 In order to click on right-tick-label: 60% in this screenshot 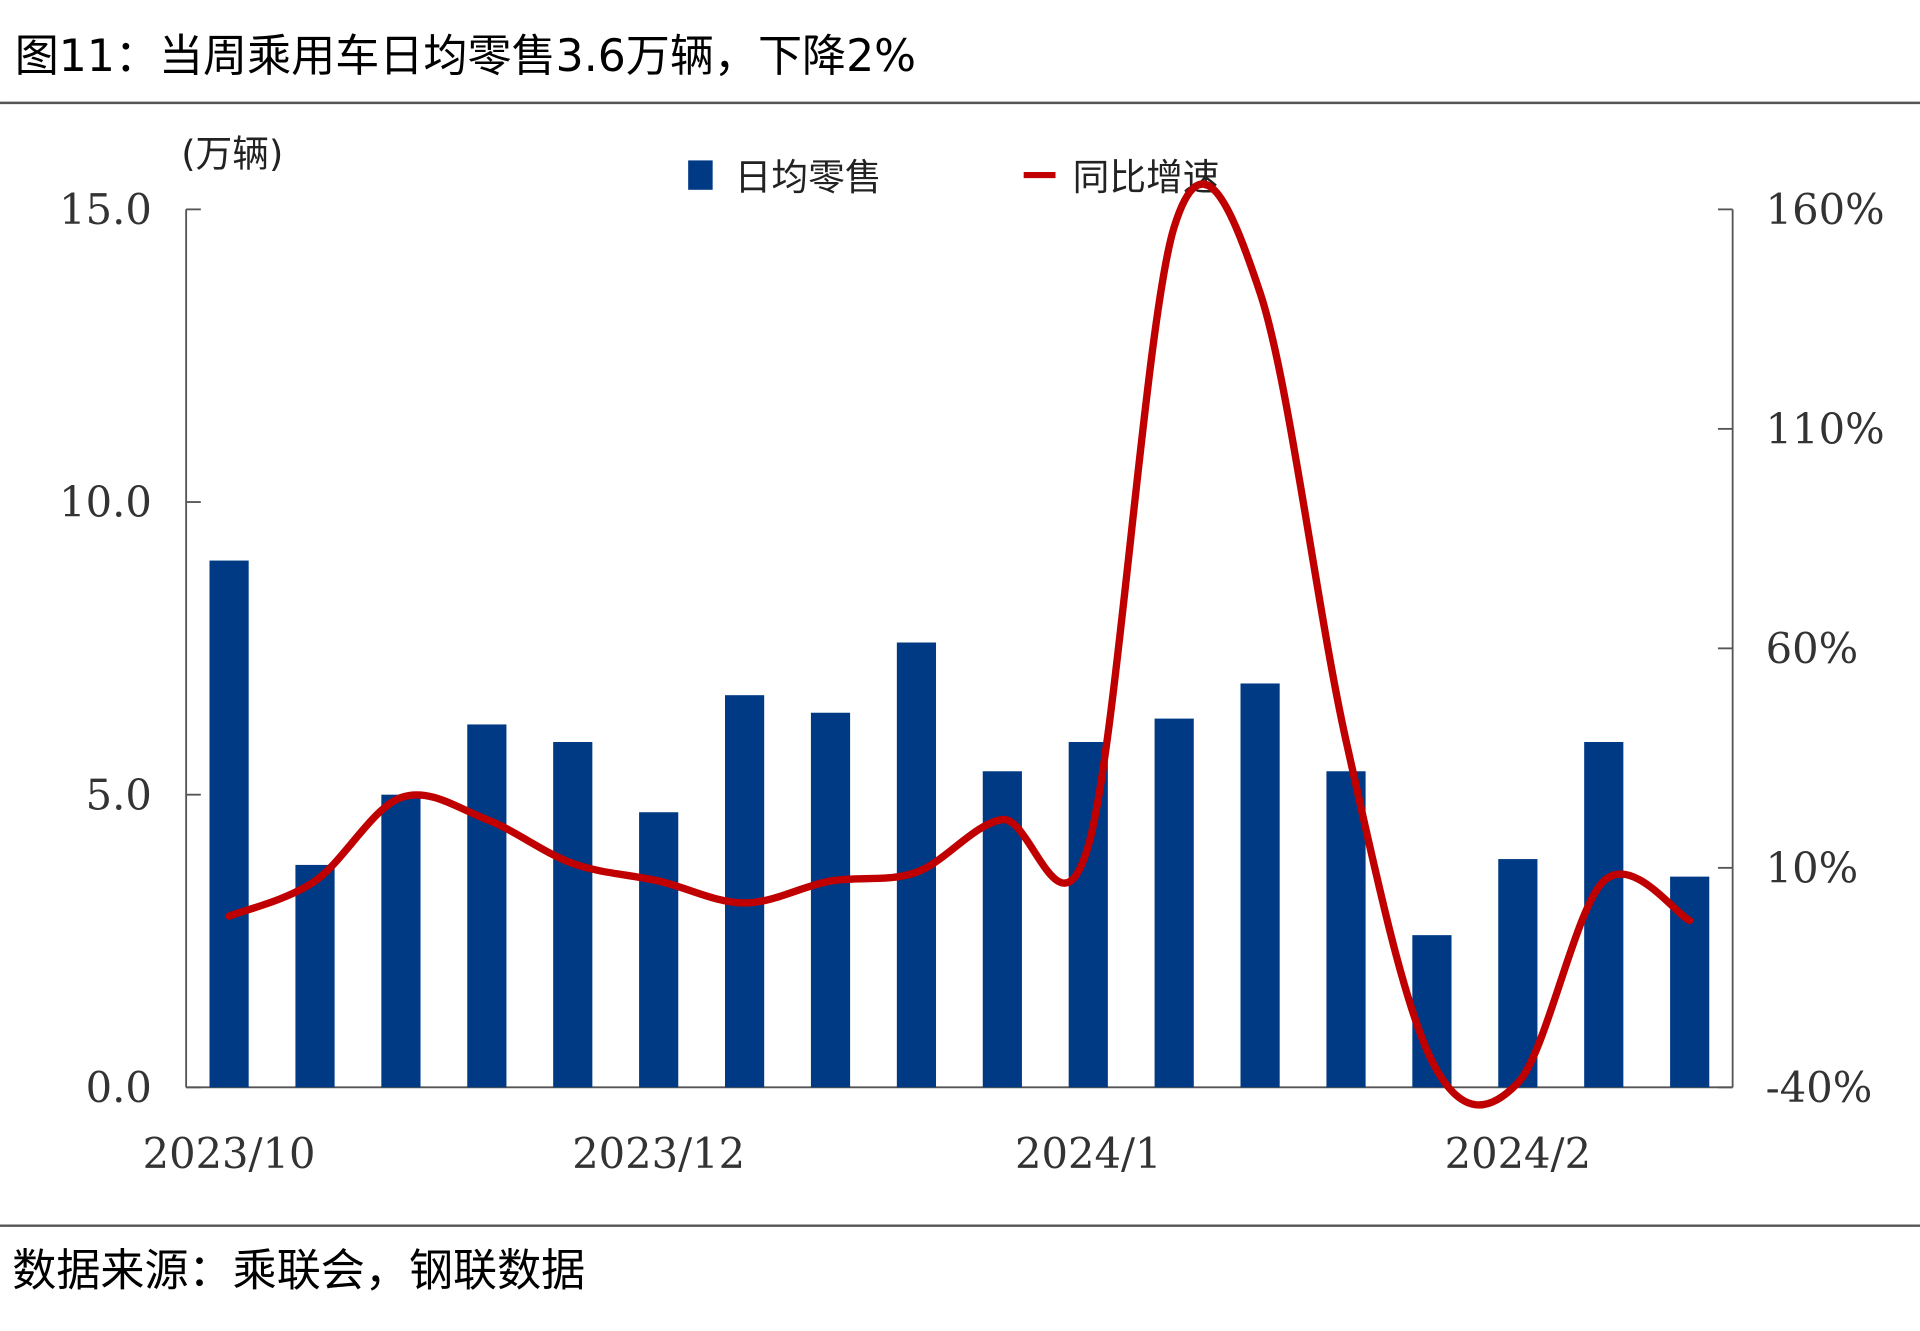, I will do `click(1812, 648)`.